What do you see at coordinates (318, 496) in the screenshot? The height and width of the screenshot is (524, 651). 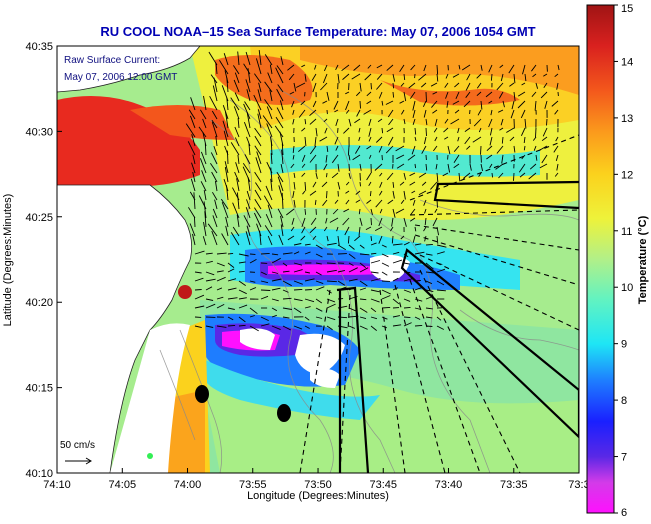 I see `x-axis-label: Longitude (Degrees:Minutes)` at bounding box center [318, 496].